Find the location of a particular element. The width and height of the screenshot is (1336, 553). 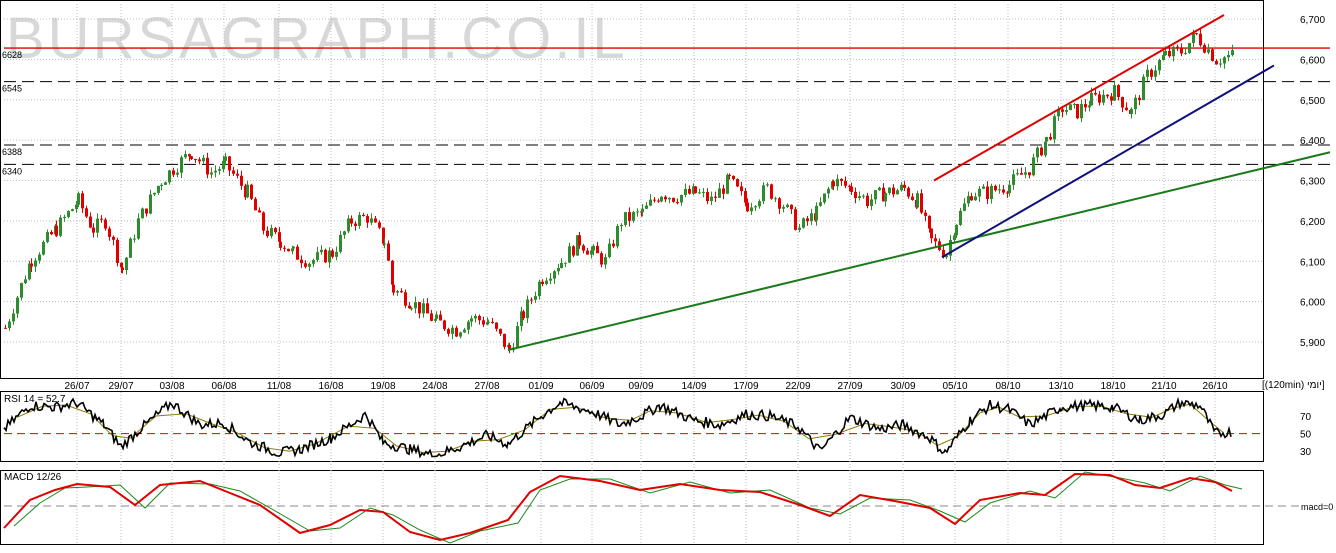

x-tick-label: 27/09 is located at coordinates (849, 386).